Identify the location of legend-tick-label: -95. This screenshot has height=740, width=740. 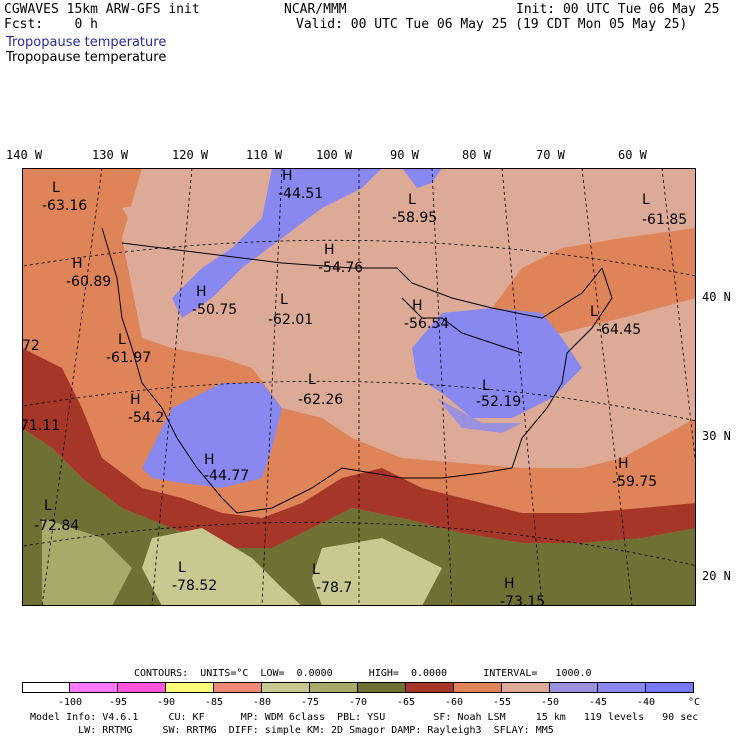
(118, 702).